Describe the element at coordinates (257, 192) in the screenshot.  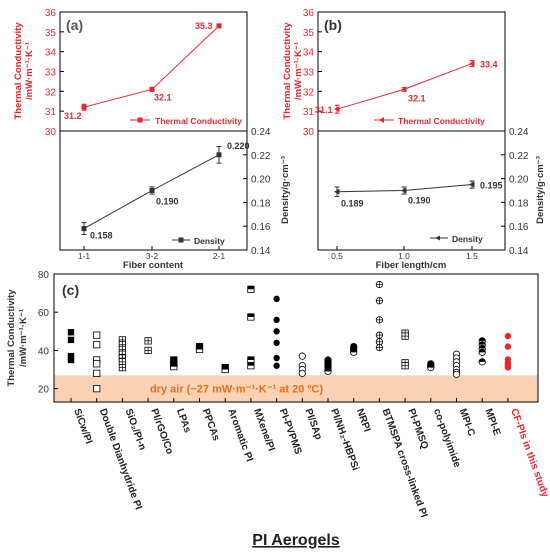
I see `panel-a-bottom-axis: 0.14 0.16 0.18 0.20 0.22 0.24` at that location.